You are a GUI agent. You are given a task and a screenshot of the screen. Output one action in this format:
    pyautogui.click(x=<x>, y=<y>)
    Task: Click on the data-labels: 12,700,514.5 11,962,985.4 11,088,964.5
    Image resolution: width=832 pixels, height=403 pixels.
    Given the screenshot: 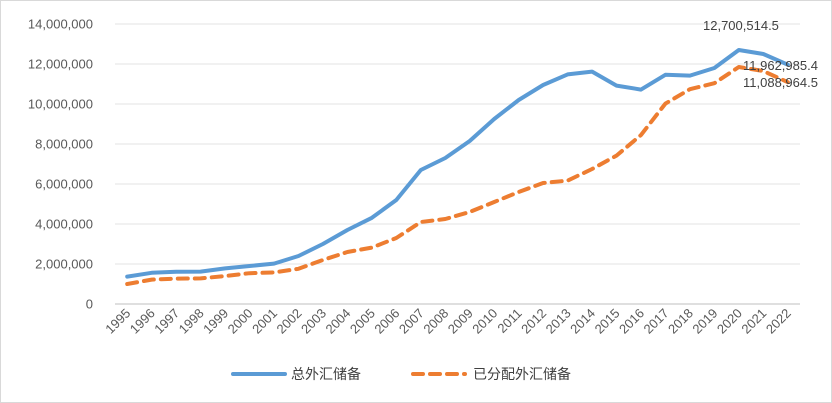 What is the action you would take?
    pyautogui.click(x=760, y=54)
    